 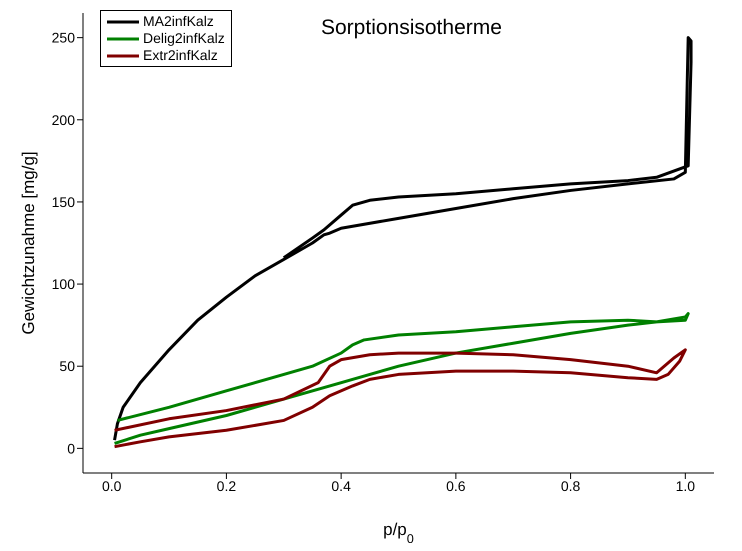 I want to click on y-axis-title: Gewichtzunahme [mg/g], so click(x=28, y=243).